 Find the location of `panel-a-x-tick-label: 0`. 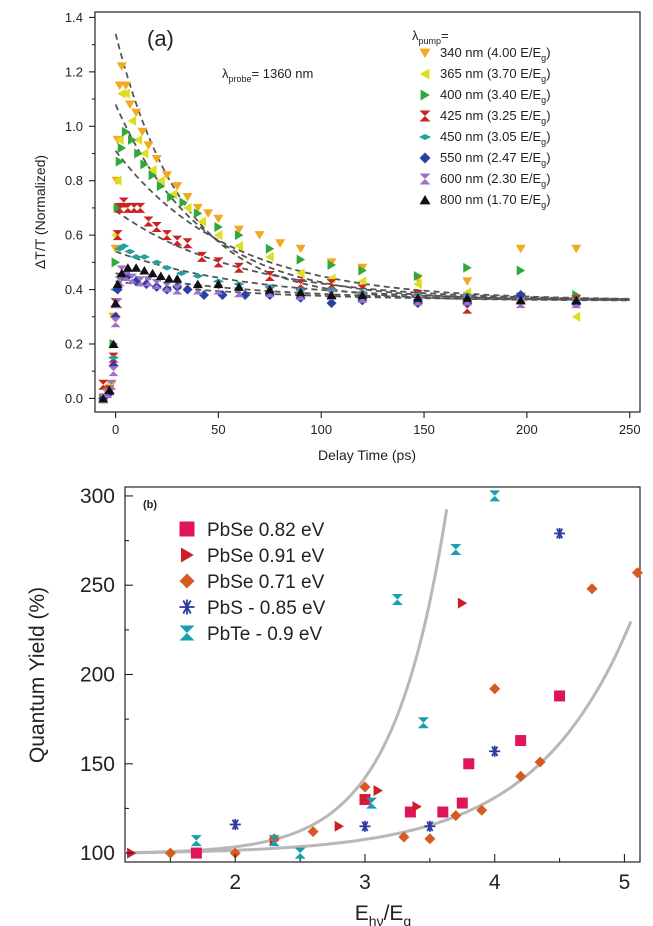

panel-a-x-tick-label: 0 is located at coordinates (115, 429).